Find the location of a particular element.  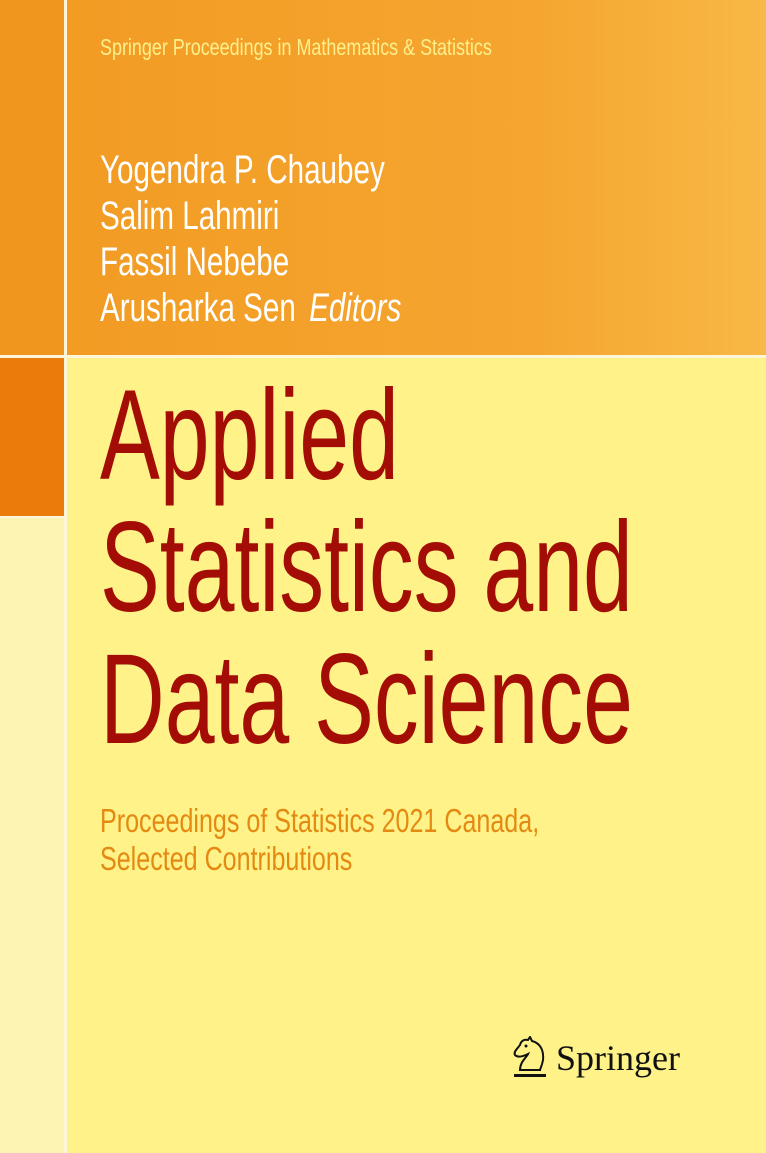

publisher-logo: Springer is located at coordinates (595, 1058).